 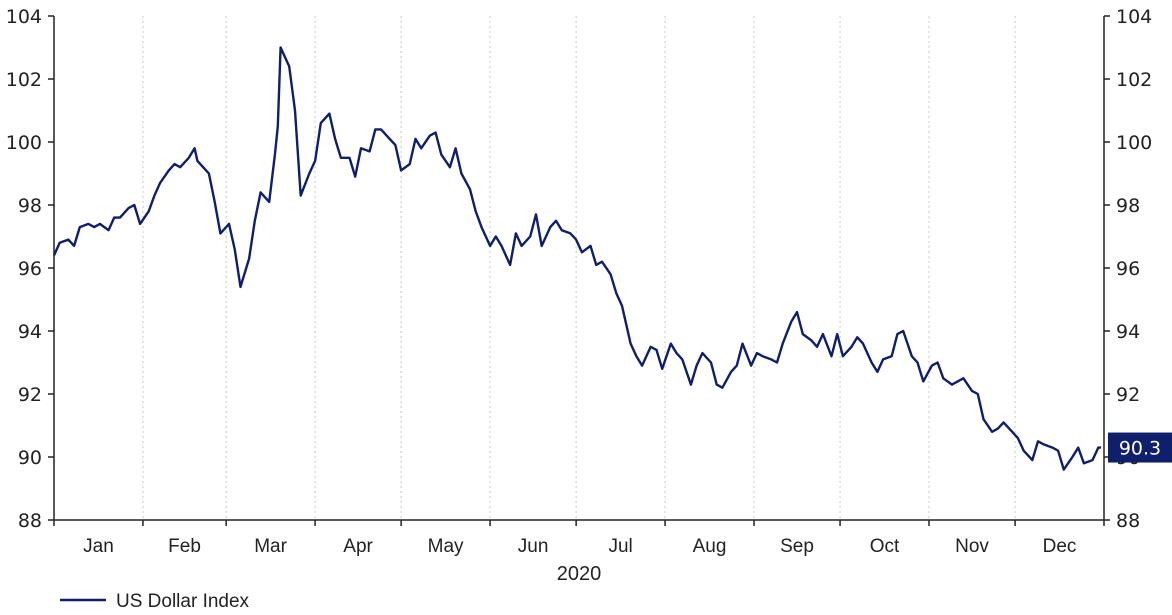 What do you see at coordinates (98, 546) in the screenshot?
I see `x-tick-label-month: Jan` at bounding box center [98, 546].